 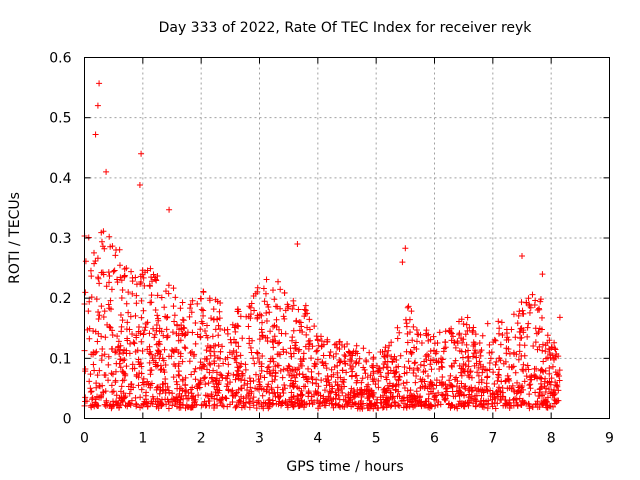 What do you see at coordinates (60, 299) in the screenshot?
I see `y-tick-label: 0.2` at bounding box center [60, 299].